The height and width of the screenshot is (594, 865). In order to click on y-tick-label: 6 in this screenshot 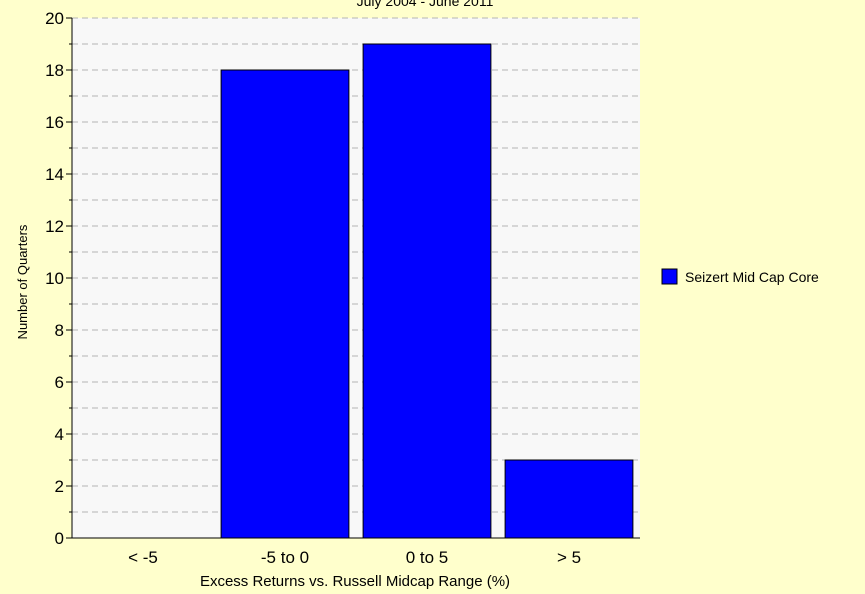, I will do `click(59, 382)`.